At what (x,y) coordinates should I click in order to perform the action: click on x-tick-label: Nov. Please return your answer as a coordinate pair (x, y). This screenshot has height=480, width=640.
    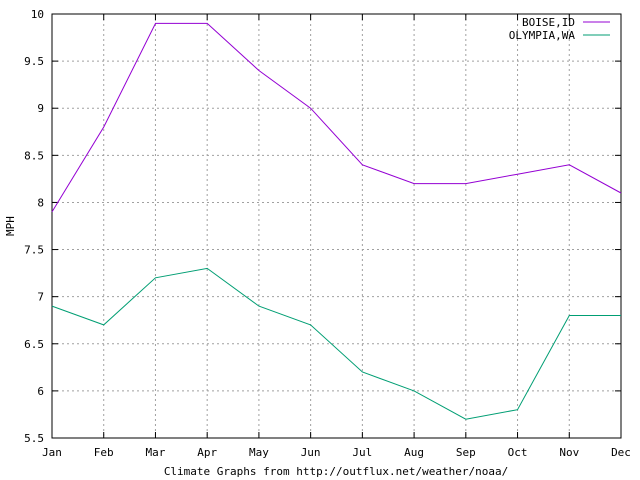
    Looking at the image, I should click on (569, 452).